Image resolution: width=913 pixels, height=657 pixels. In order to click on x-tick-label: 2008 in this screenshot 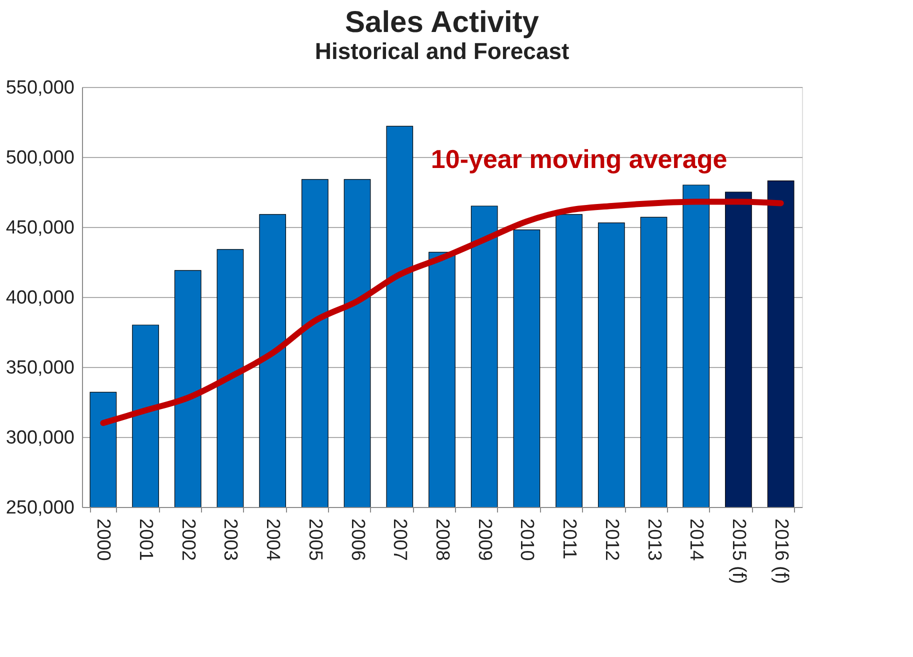, I will do `click(442, 539)`.